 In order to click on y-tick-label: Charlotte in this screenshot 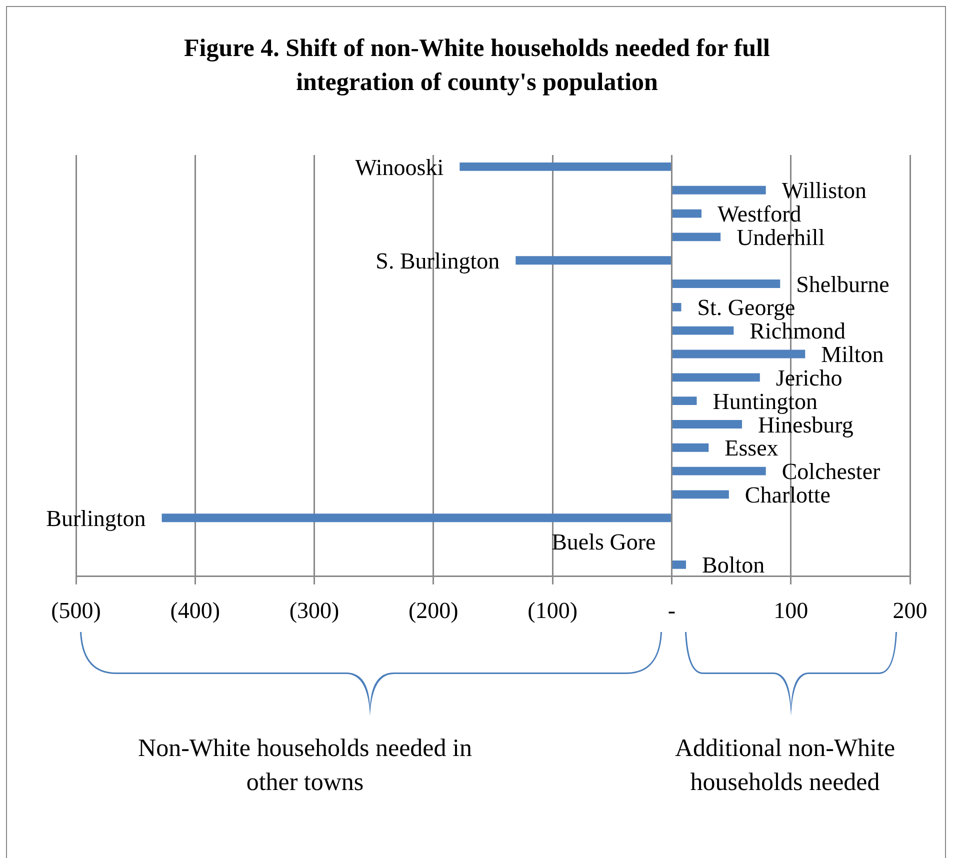, I will do `click(787, 495)`.